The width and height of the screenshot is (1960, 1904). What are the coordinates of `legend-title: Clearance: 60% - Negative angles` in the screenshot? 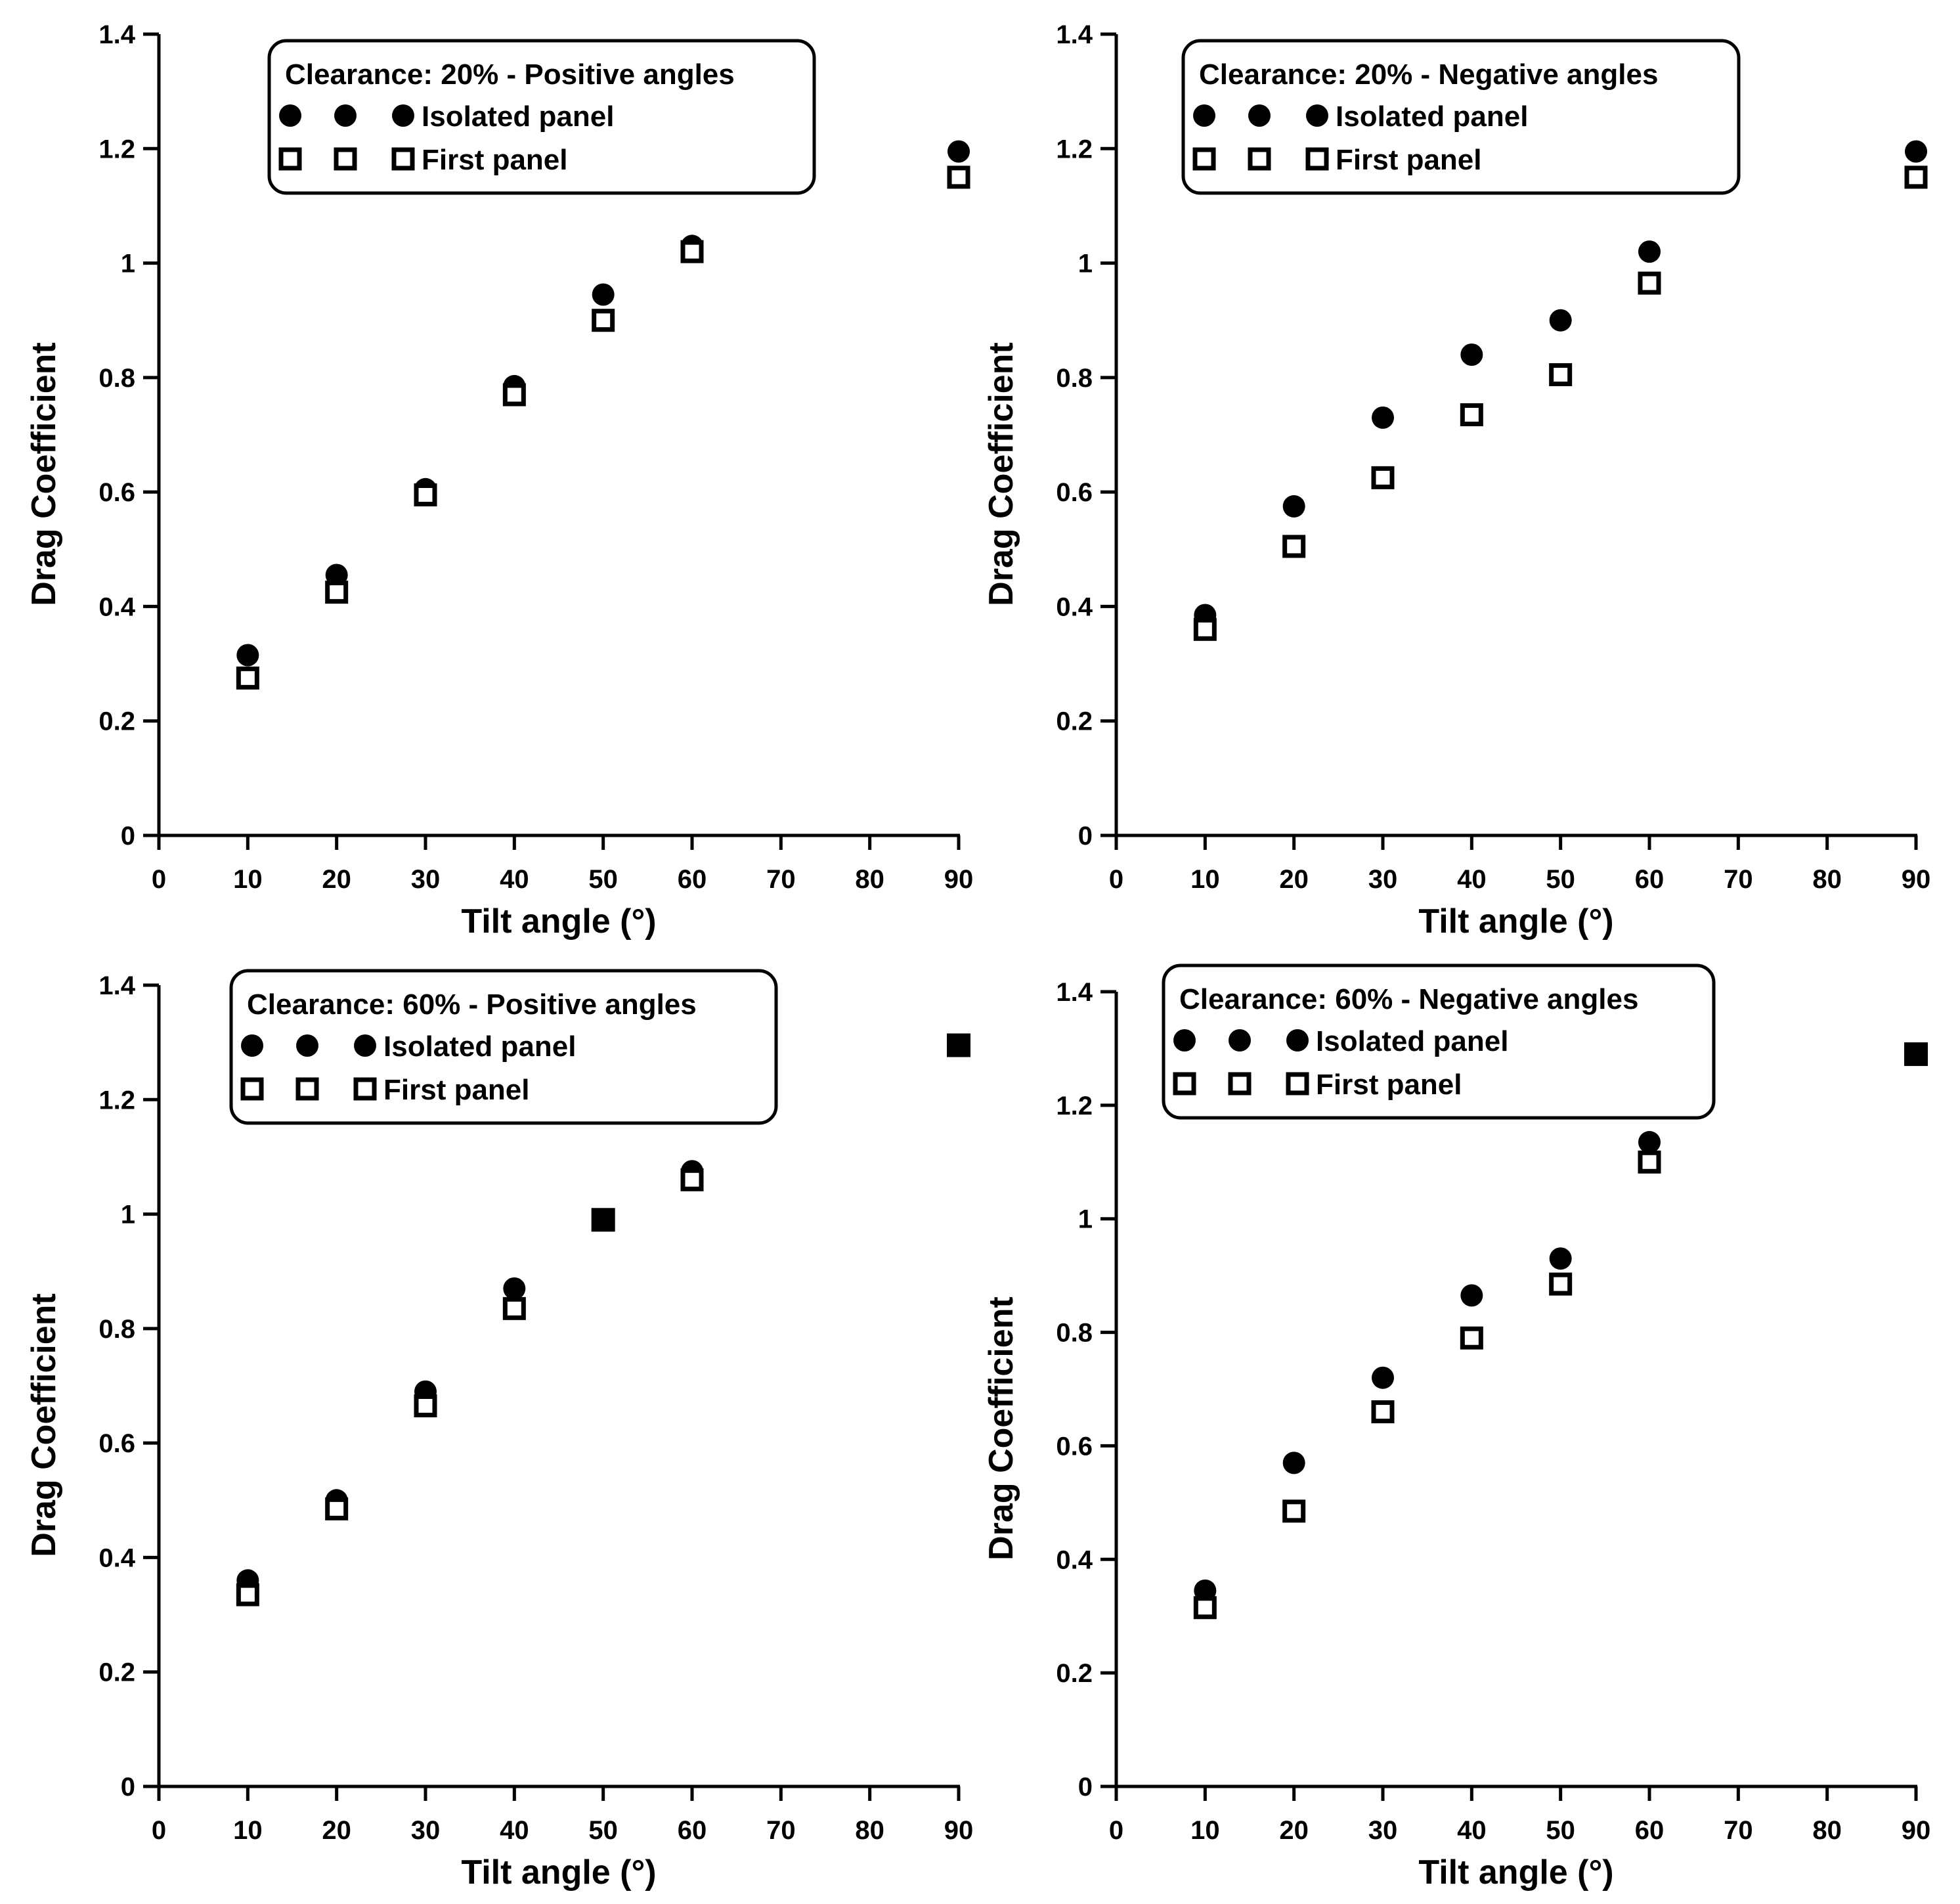 It's located at (1409, 999).